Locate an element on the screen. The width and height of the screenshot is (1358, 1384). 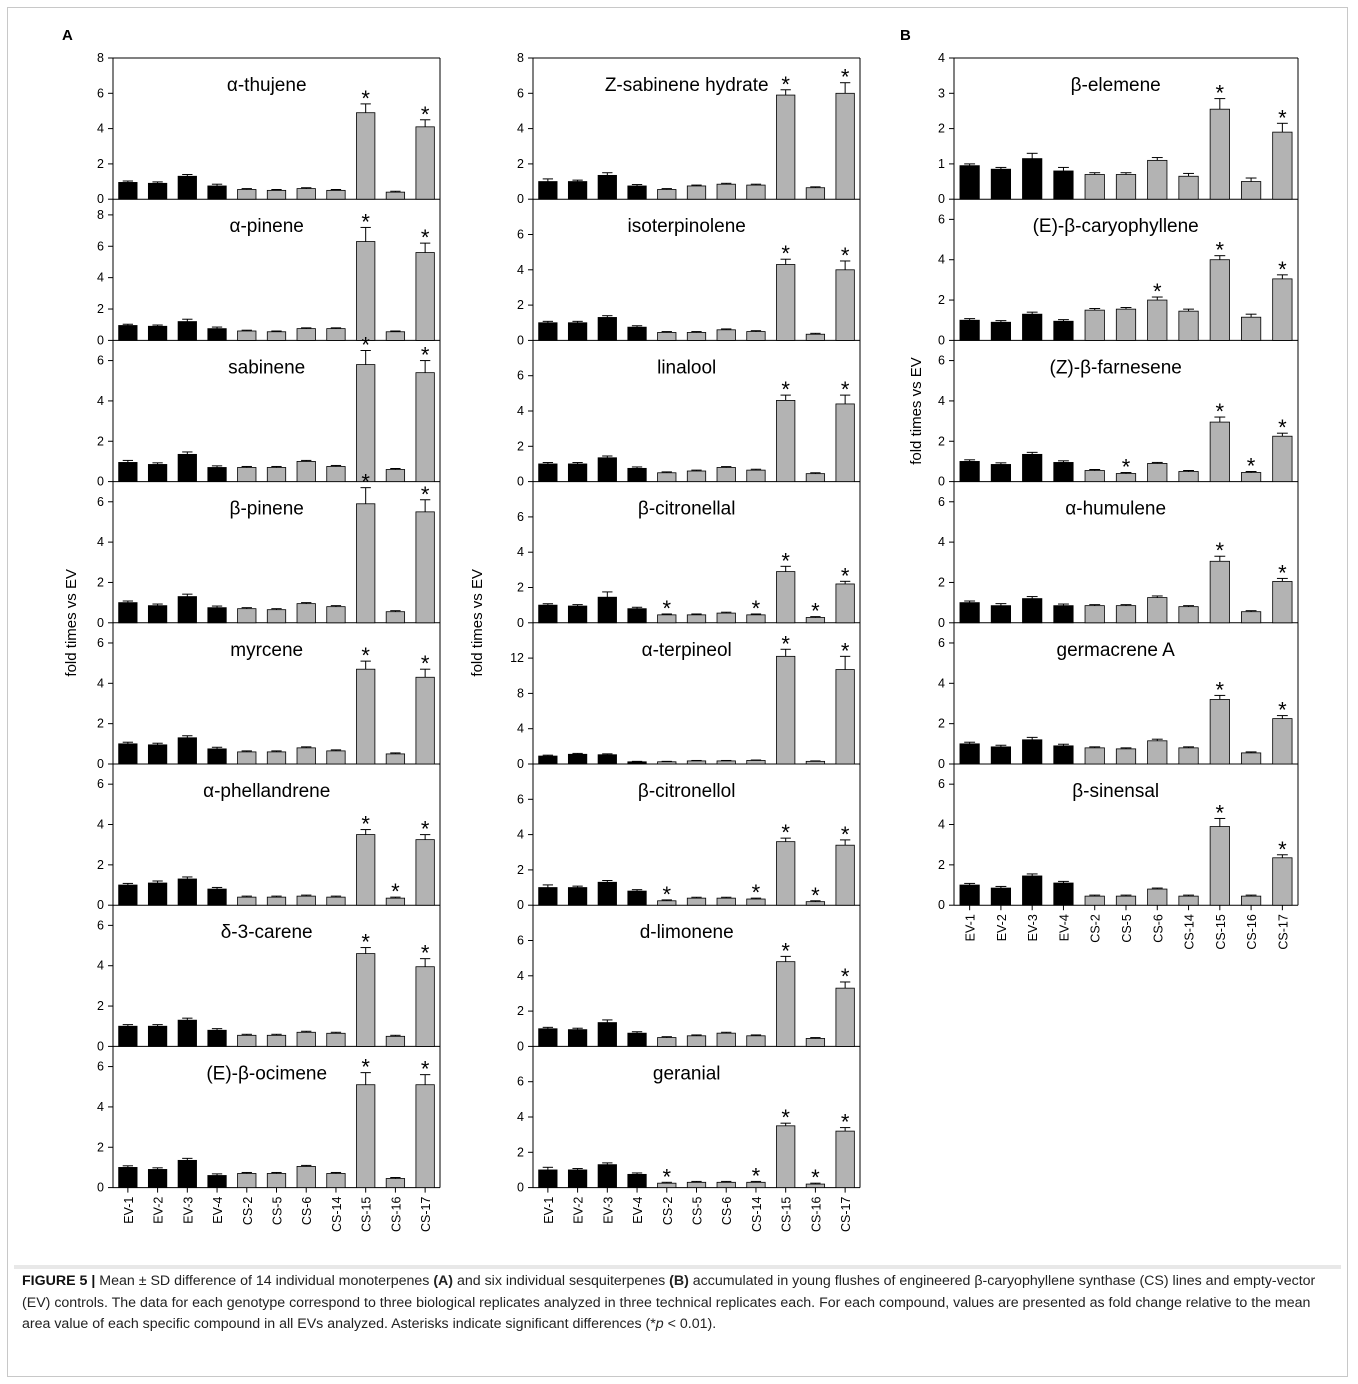
x-tick-label: CS-15 is located at coordinates (1221, 931).